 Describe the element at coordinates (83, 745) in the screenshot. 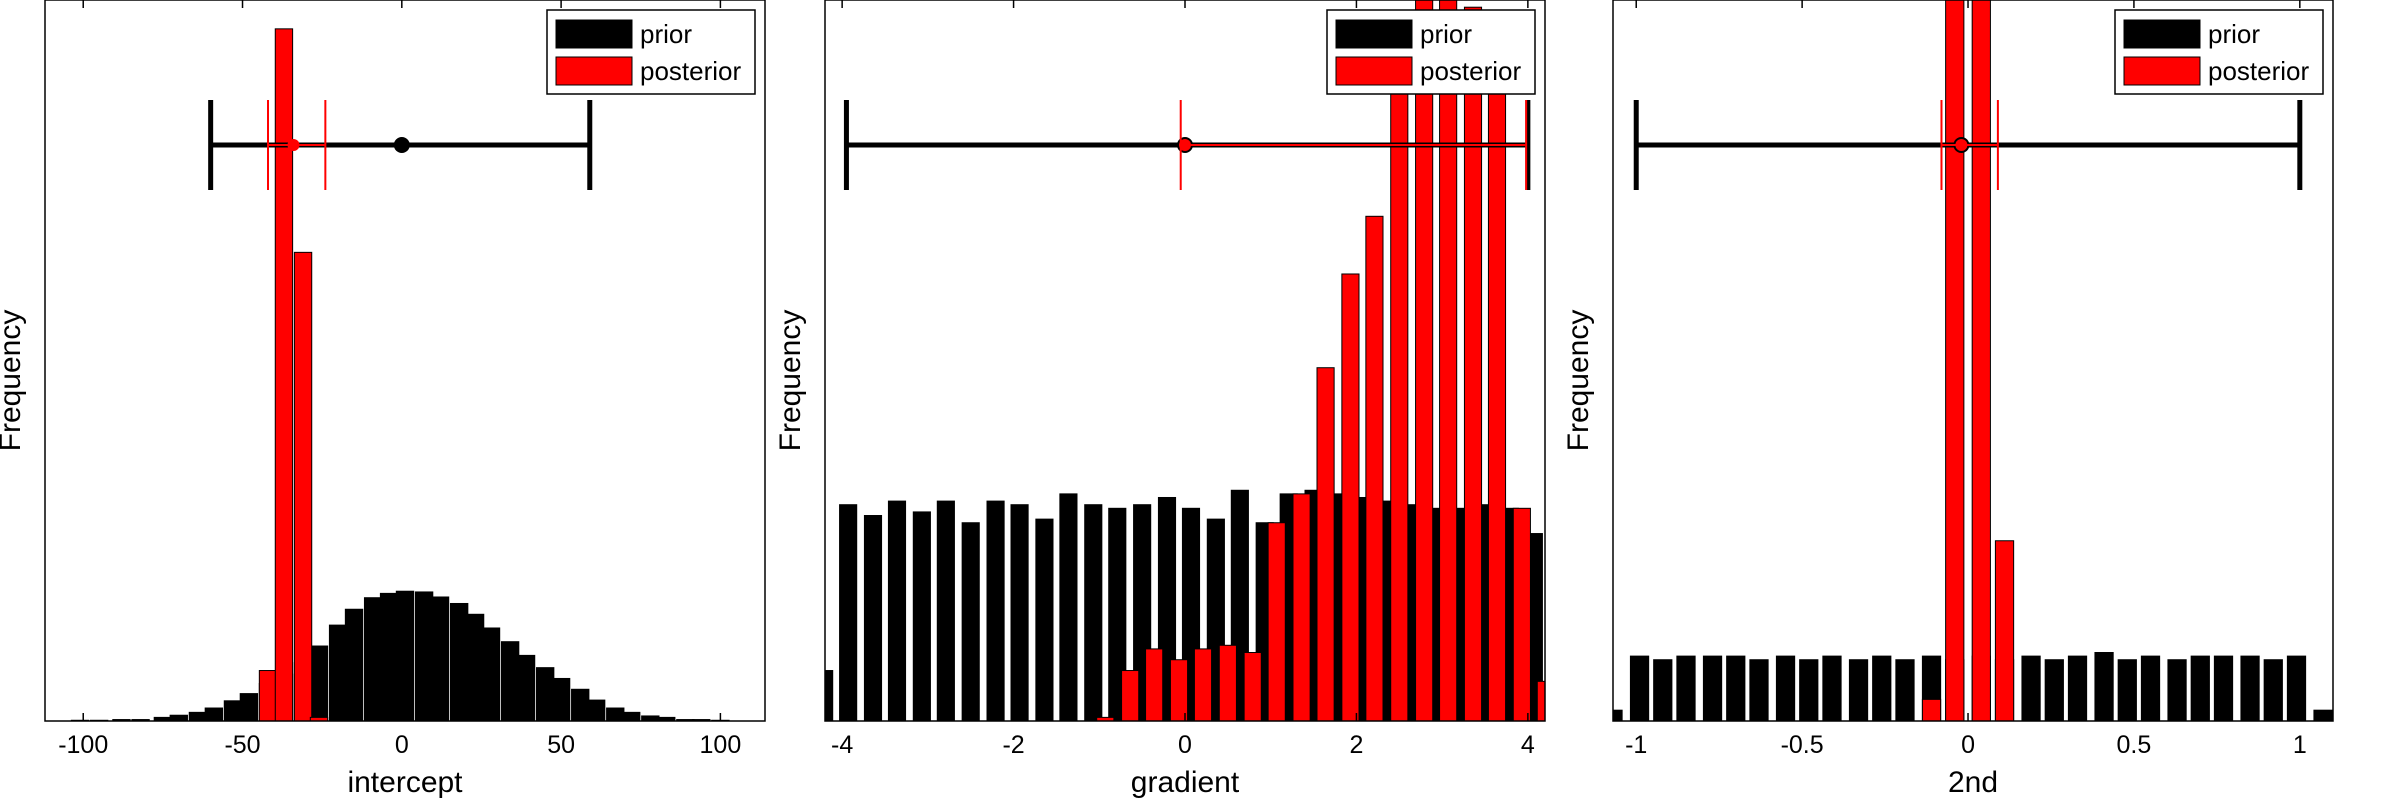

I see `x-tick-label: -100` at that location.